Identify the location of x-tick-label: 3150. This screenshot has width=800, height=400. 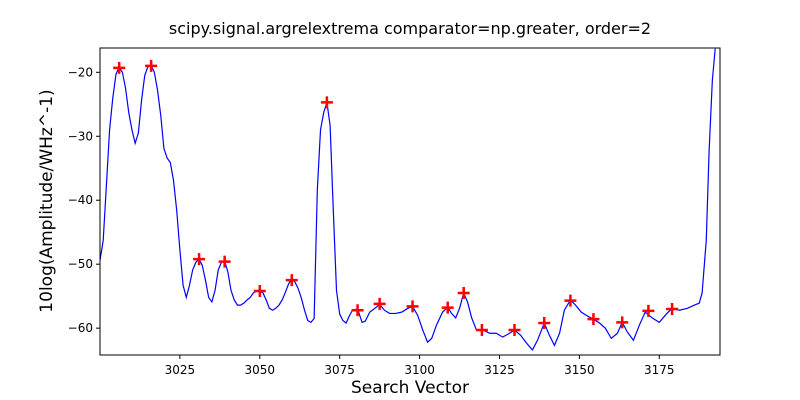
(579, 370).